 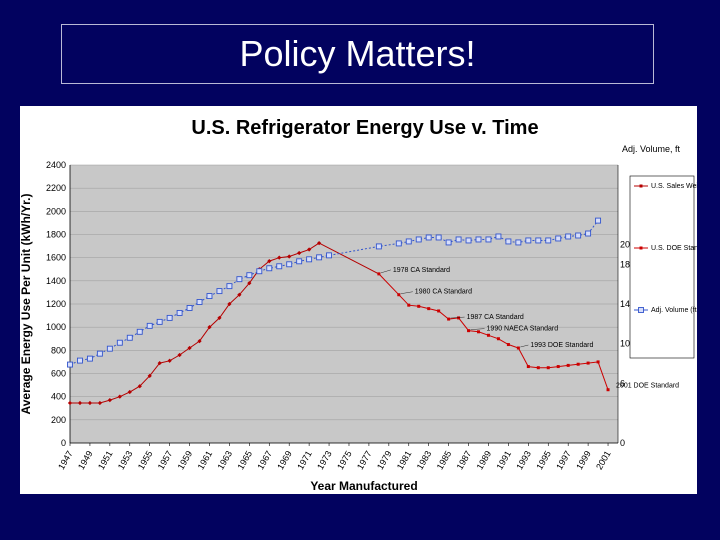 I want to click on y-tick-label: 2200, so click(x=56, y=188).